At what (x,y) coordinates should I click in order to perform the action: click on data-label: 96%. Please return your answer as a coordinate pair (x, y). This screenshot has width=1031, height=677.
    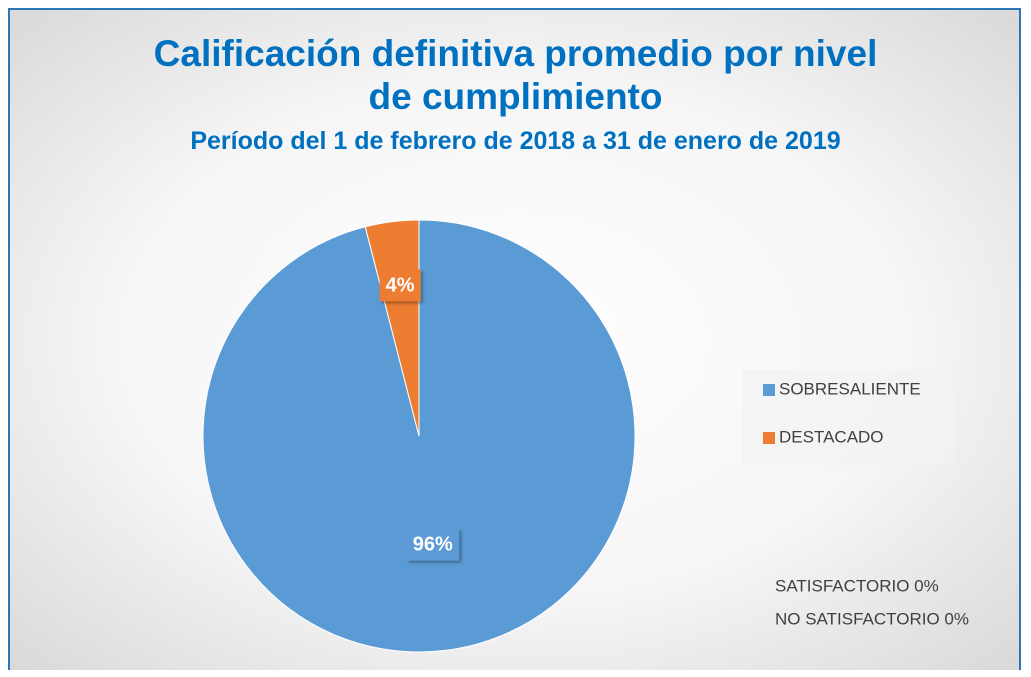
    Looking at the image, I should click on (433, 545).